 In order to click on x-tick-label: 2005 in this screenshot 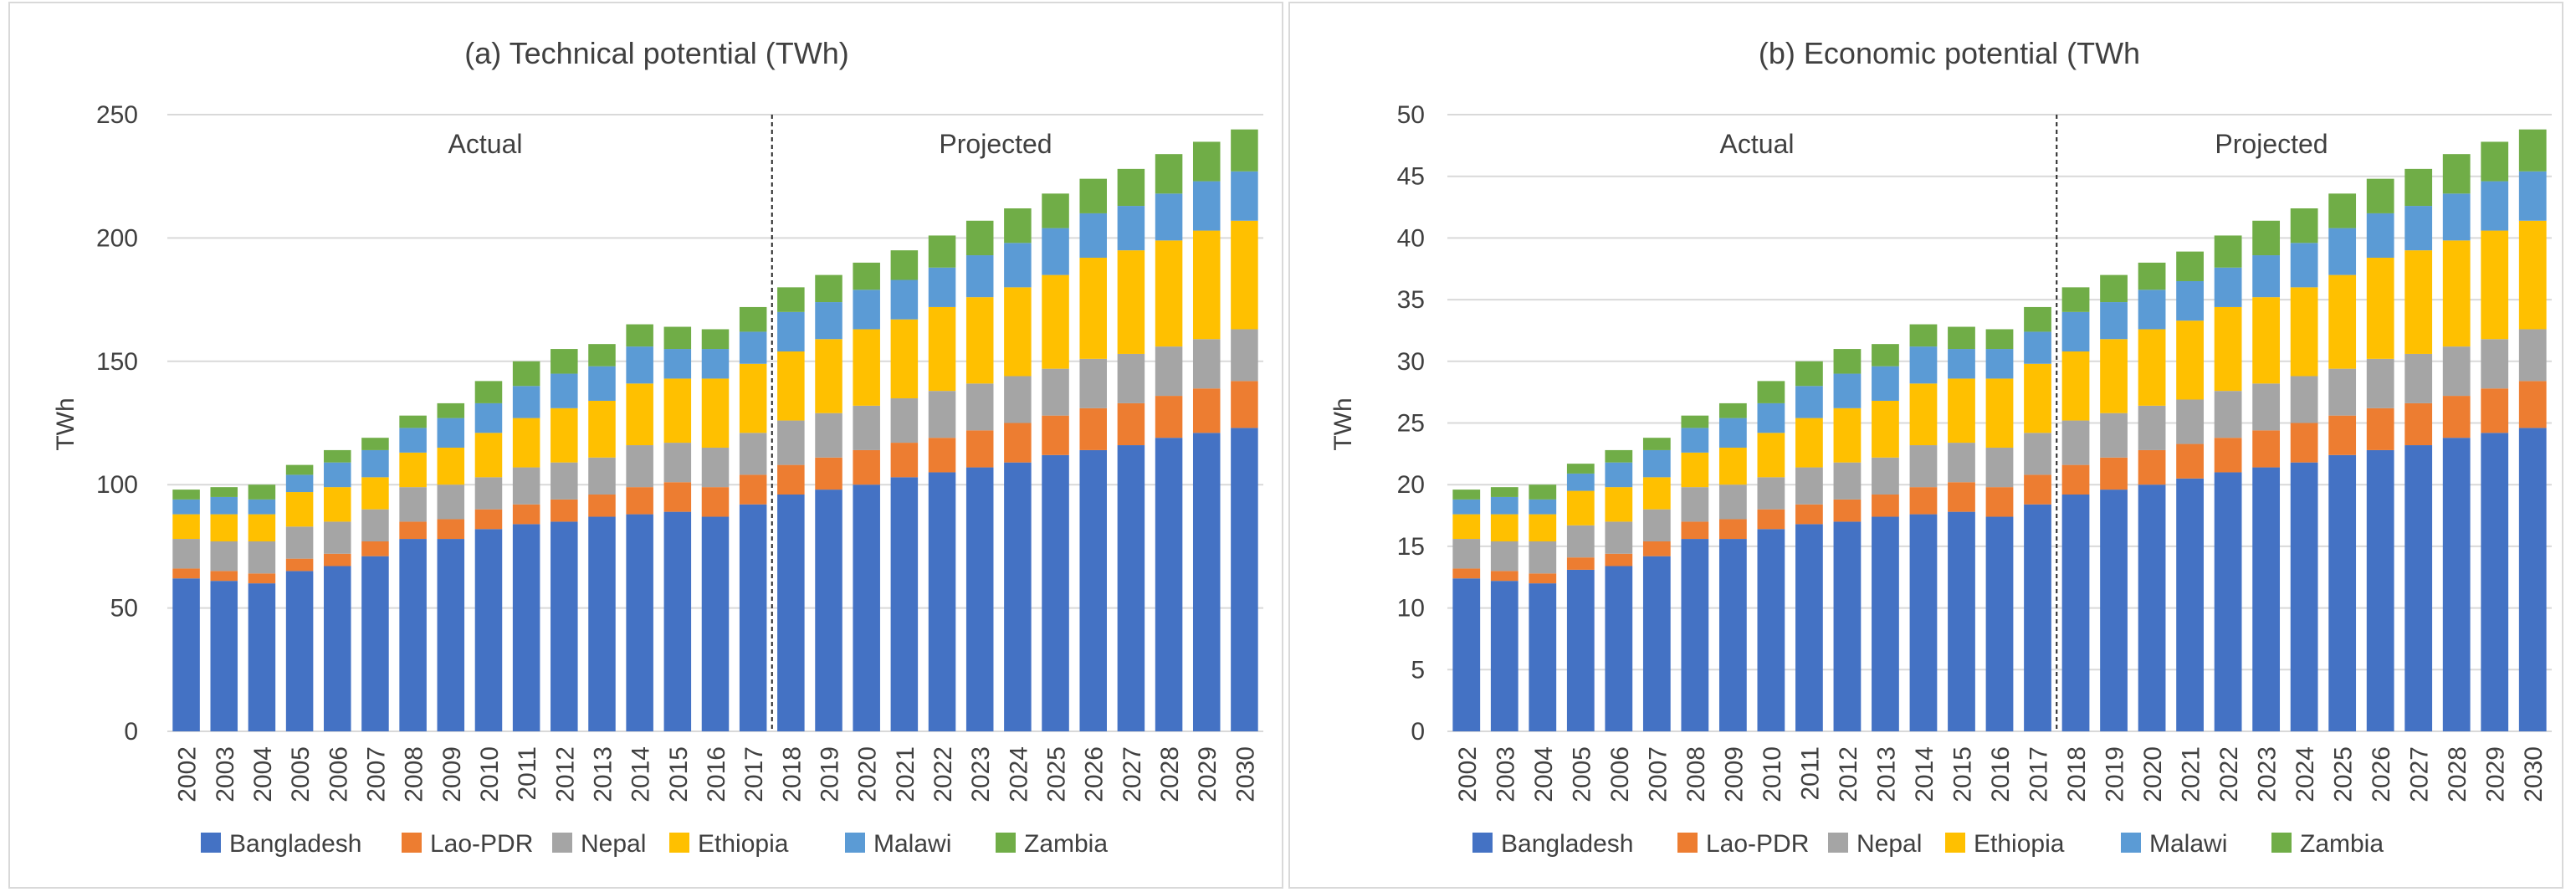, I will do `click(1582, 774)`.